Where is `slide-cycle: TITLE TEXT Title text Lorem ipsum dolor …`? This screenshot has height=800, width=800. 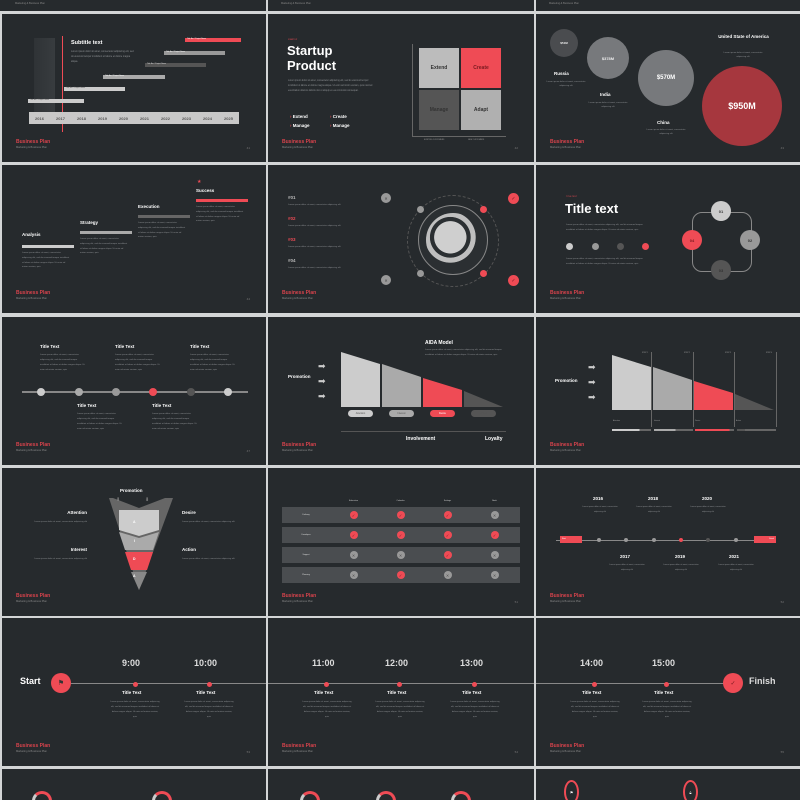
slide-cycle: TITLE TEXT Title text Lorem ipsum dolor … is located at coordinates (668, 239).